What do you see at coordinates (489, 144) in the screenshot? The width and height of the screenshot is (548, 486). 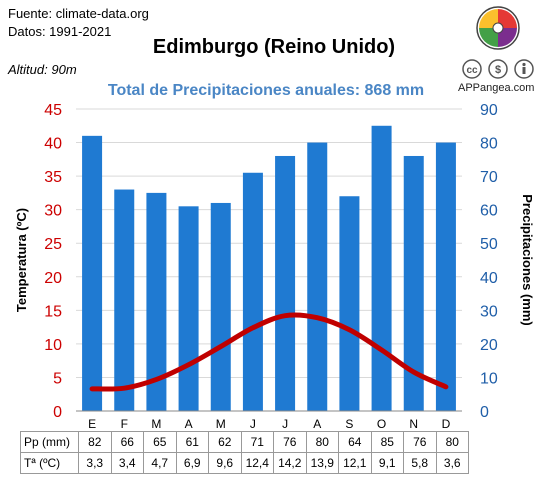 I see `y-tick-right-label: 80` at bounding box center [489, 144].